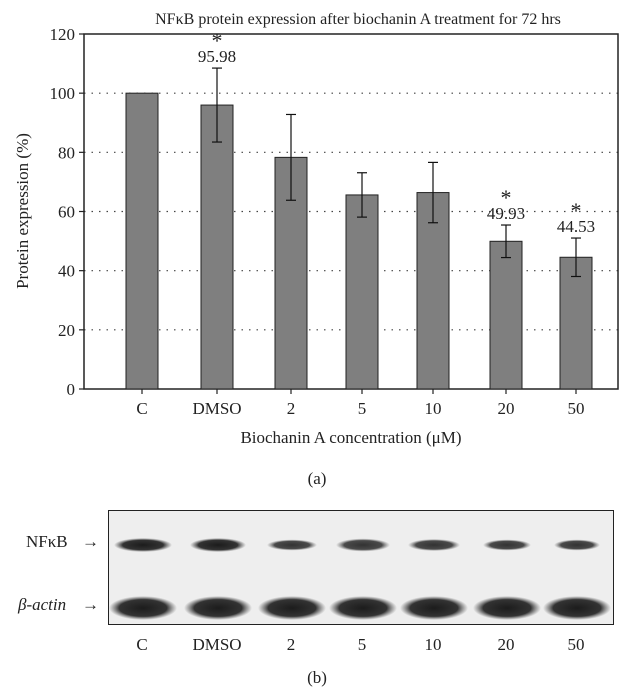 The width and height of the screenshot is (633, 693). What do you see at coordinates (216, 408) in the screenshot?
I see `x-tick-label: DMSO` at bounding box center [216, 408].